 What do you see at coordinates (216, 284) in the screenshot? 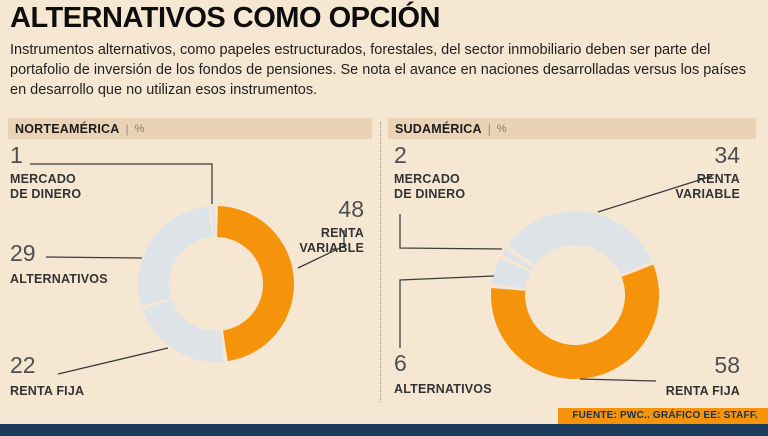
I see `donut-chart-norteamerica` at bounding box center [216, 284].